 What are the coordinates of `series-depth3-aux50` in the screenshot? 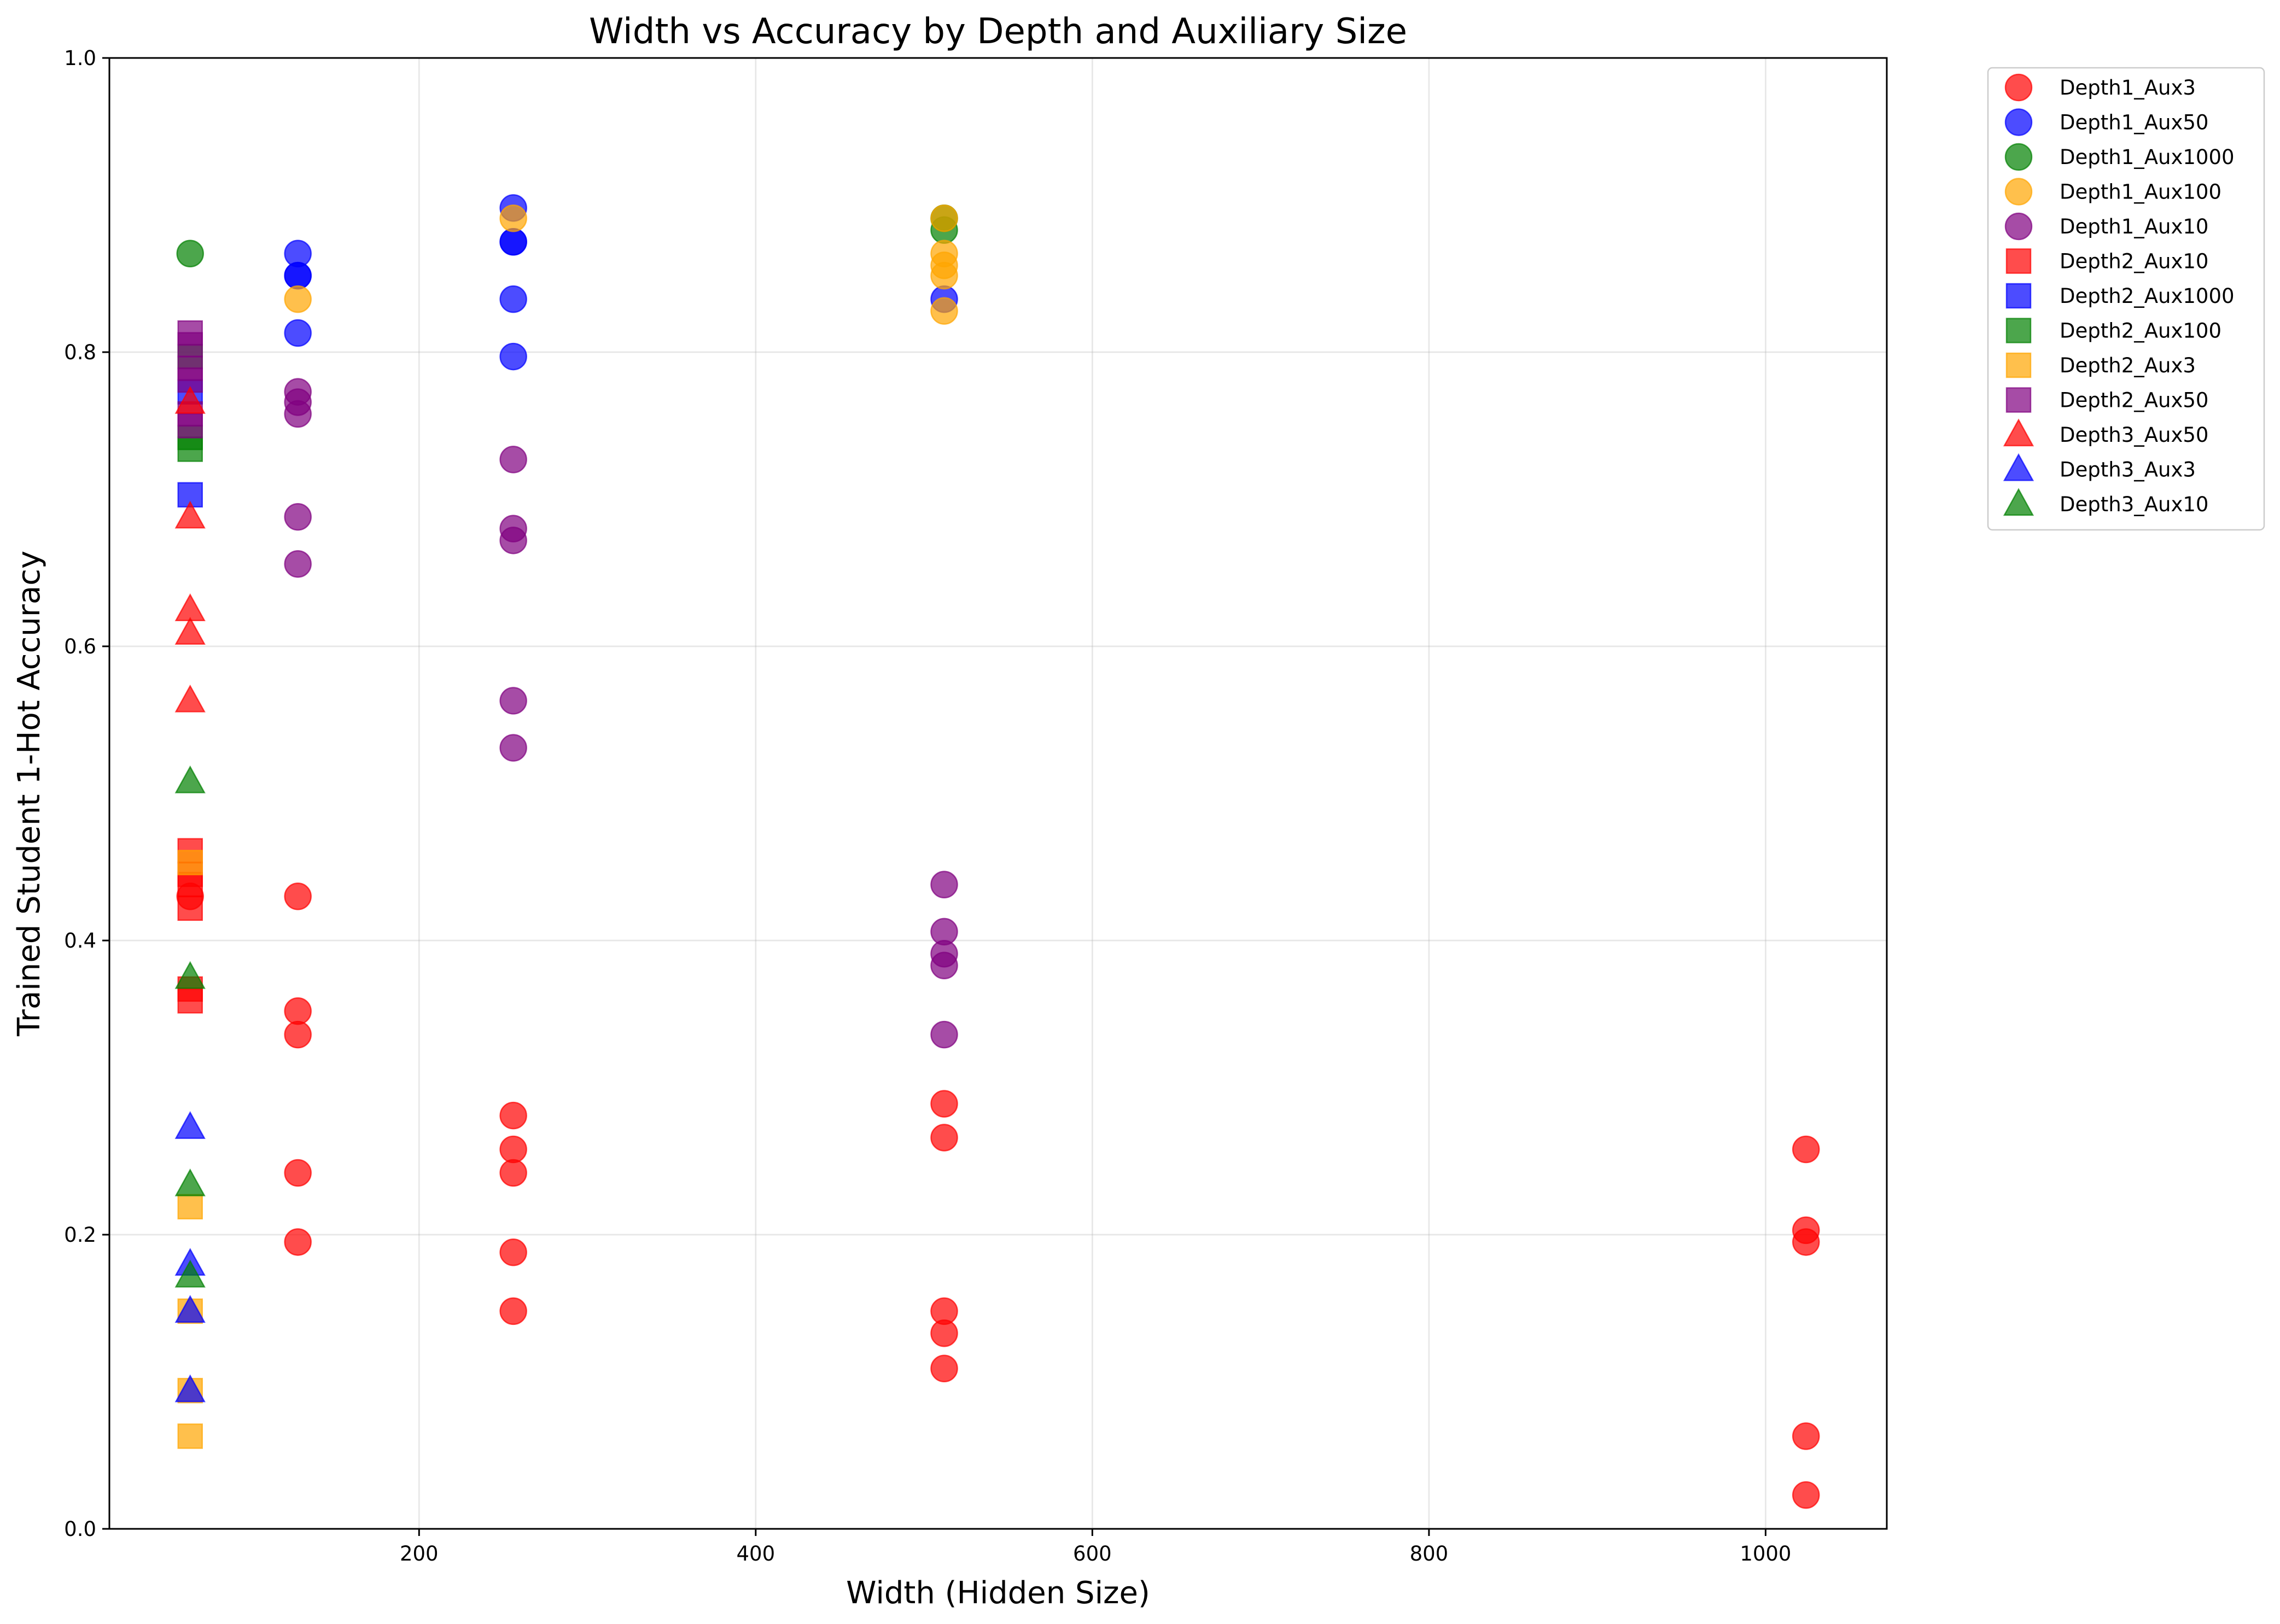 It's located at (190, 548).